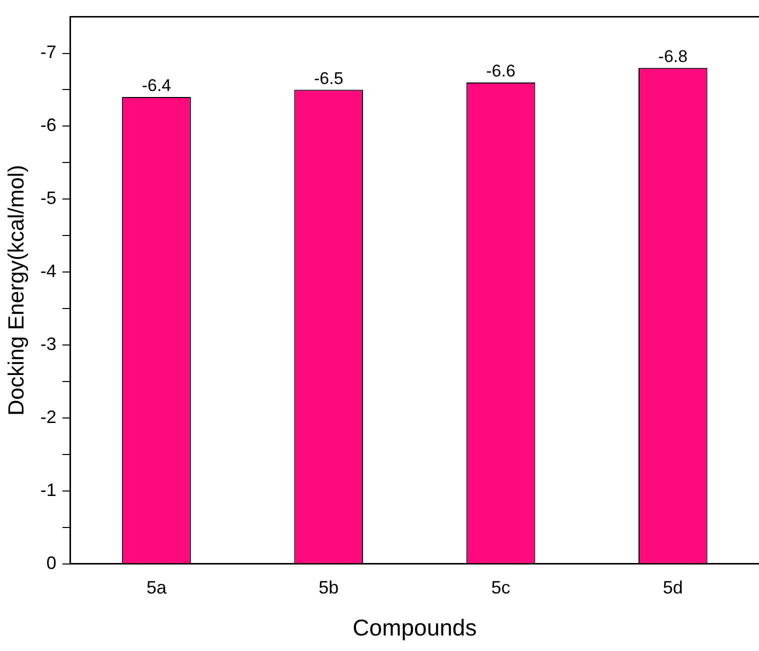 This screenshot has width=759, height=651. What do you see at coordinates (329, 78) in the screenshot?
I see `data-label: -6.5` at bounding box center [329, 78].